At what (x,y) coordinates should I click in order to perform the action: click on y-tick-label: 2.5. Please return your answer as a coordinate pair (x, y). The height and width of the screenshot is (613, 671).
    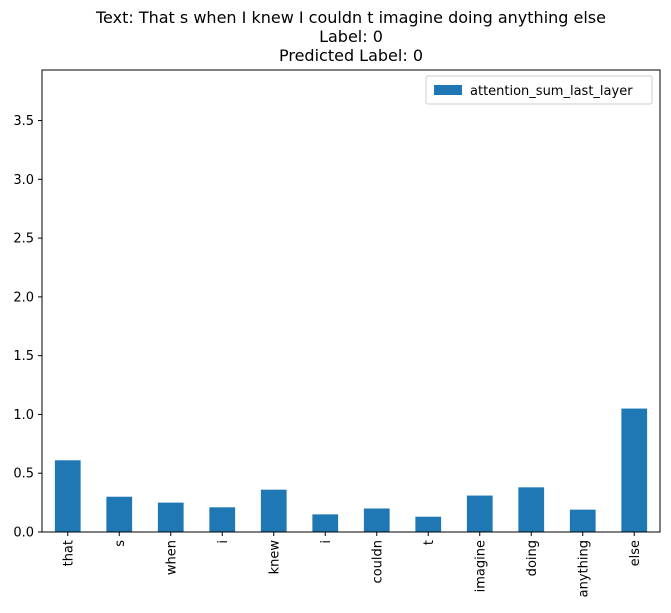
    Looking at the image, I should click on (23, 239).